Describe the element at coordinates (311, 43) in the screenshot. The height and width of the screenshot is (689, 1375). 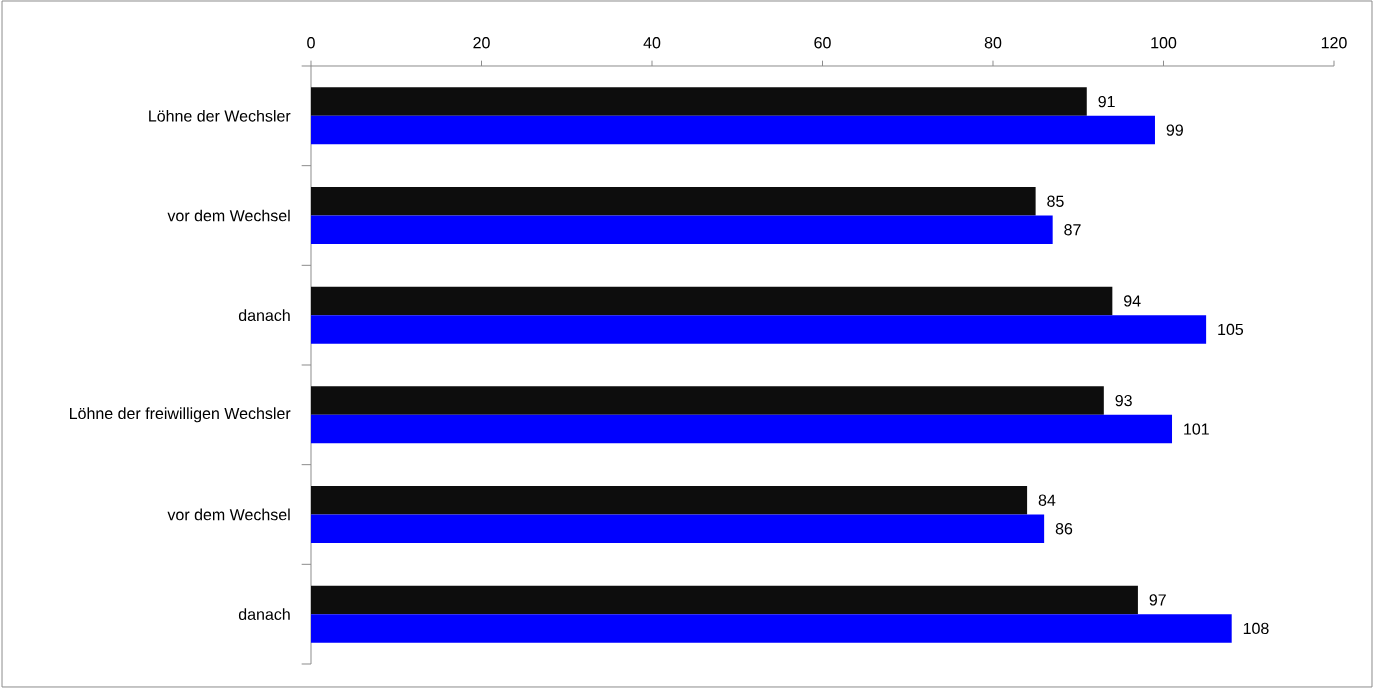
I see `x-tick-label: 0` at that location.